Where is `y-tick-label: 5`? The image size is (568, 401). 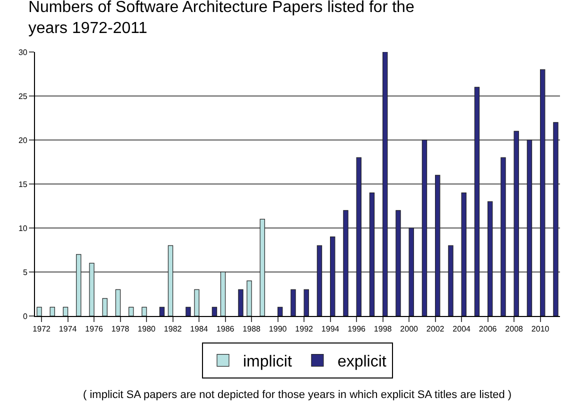 y-tick-label: 5 is located at coordinates (25, 272).